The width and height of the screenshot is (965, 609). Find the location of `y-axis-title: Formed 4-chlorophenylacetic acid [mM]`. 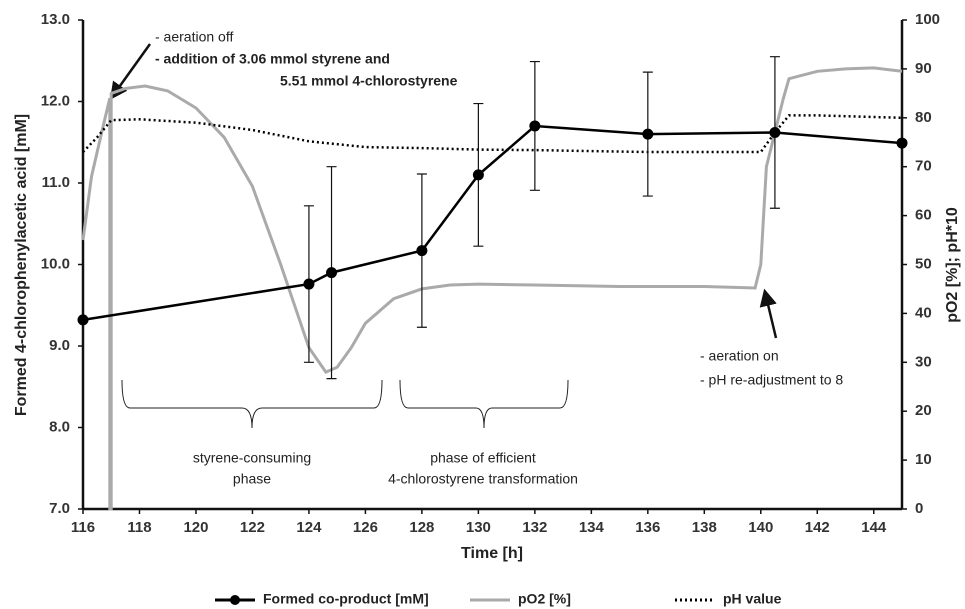

y-axis-title: Formed 4-chlorophenylacetic acid [mM] is located at coordinates (21, 265).